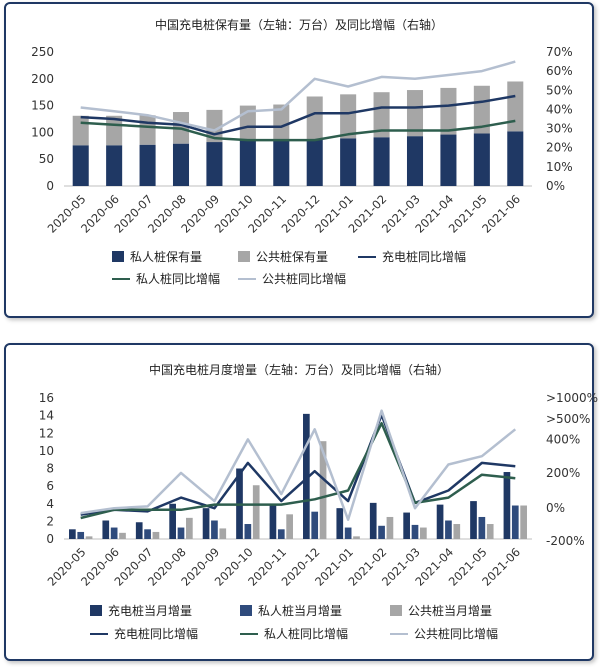 This screenshot has width=600, height=667. Describe the element at coordinates (563, 439) in the screenshot. I see `right-axis-tick-label: 400%` at that location.